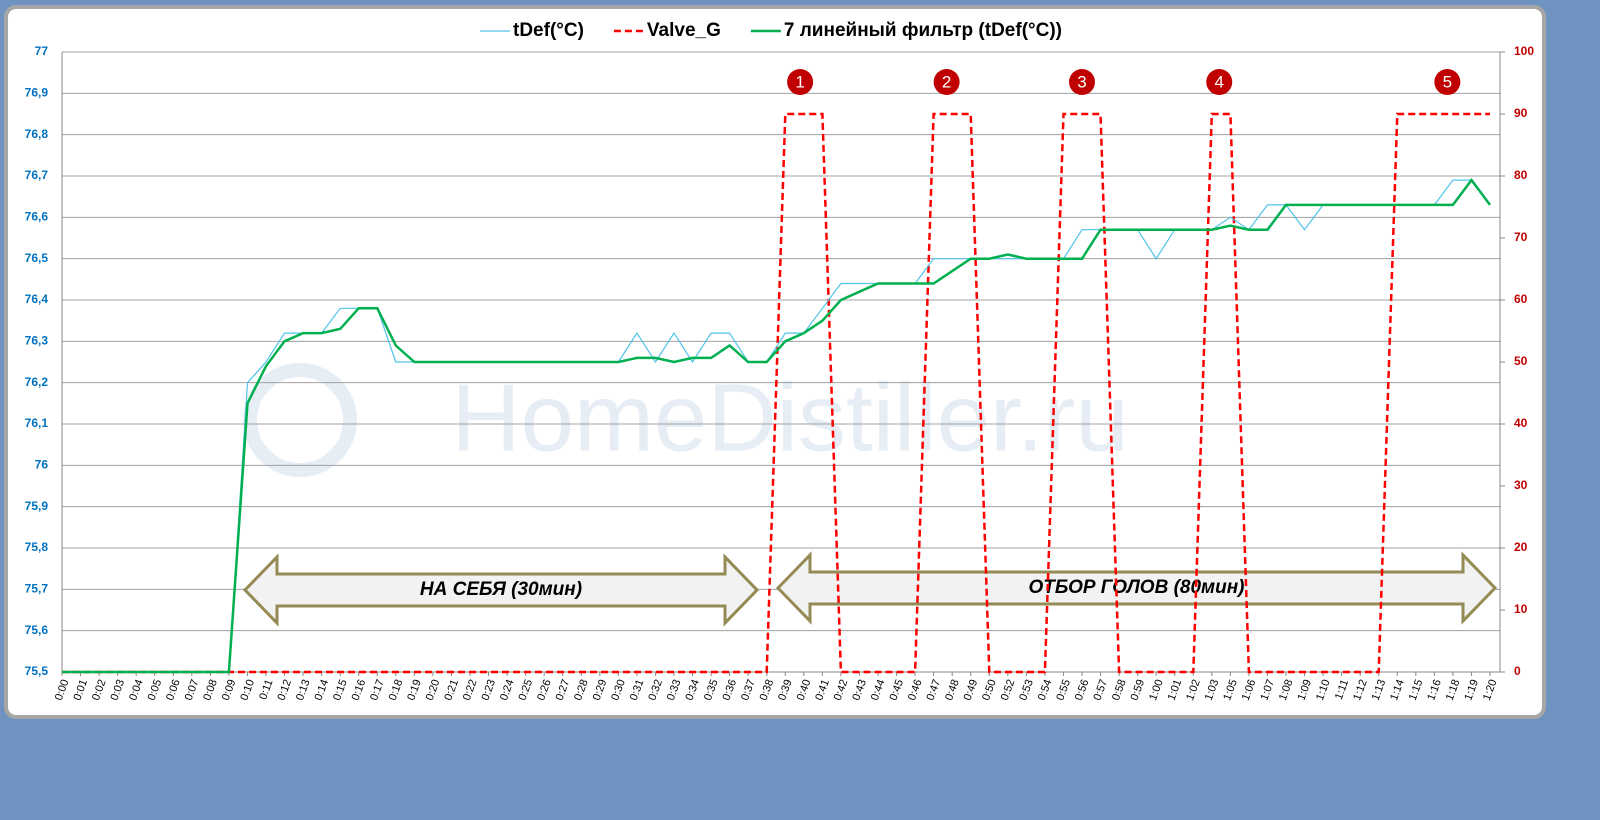  What do you see at coordinates (1521, 609) in the screenshot?
I see `y2-tick-label: 10` at bounding box center [1521, 609].